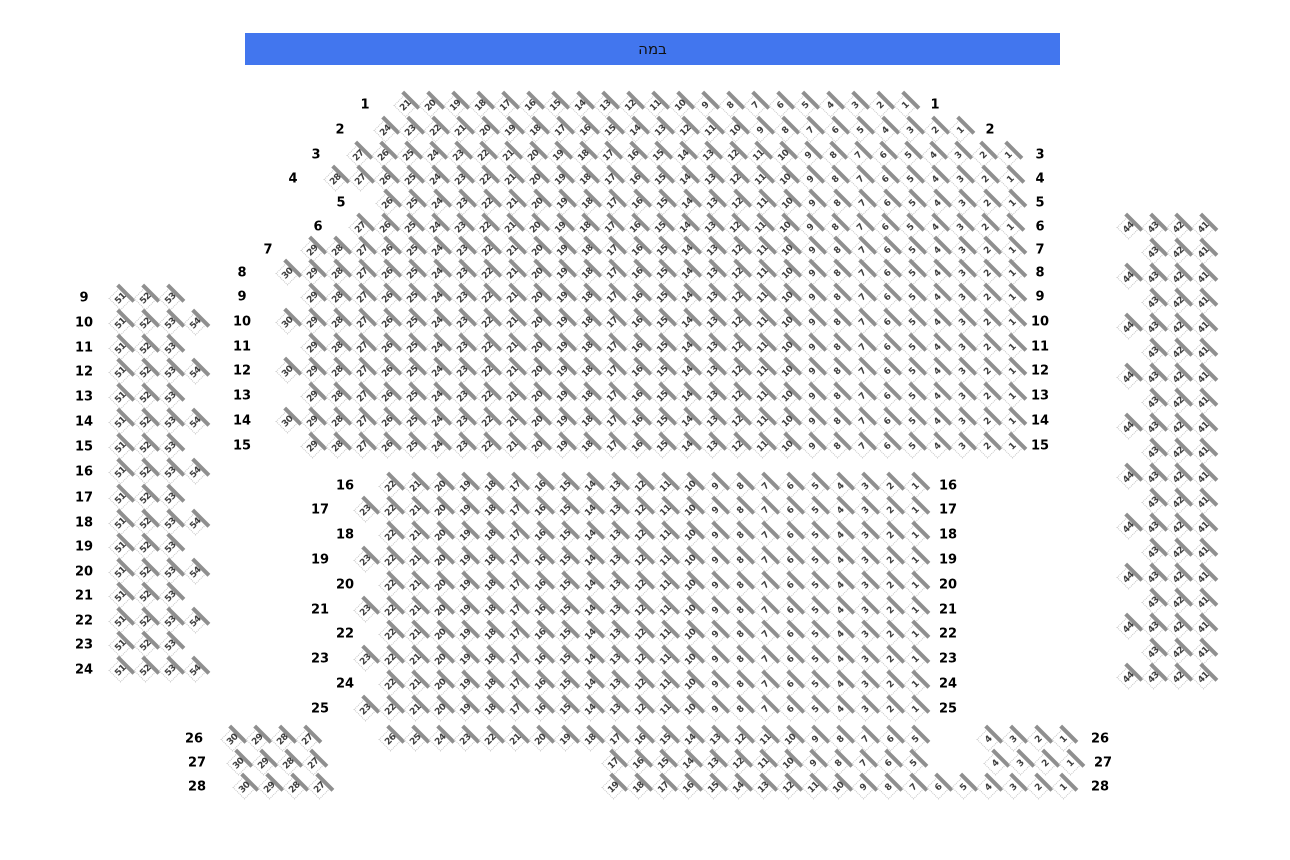  I want to click on seat-row24-9: 9, so click(716, 683).